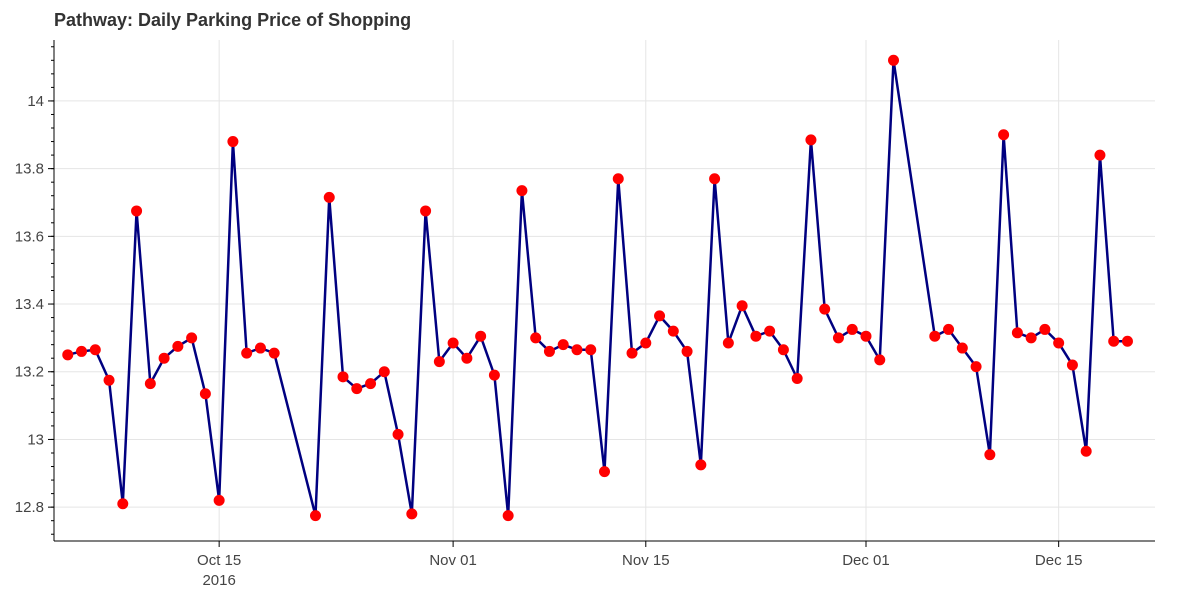  I want to click on y-tick-label: 13.2, so click(29, 372).